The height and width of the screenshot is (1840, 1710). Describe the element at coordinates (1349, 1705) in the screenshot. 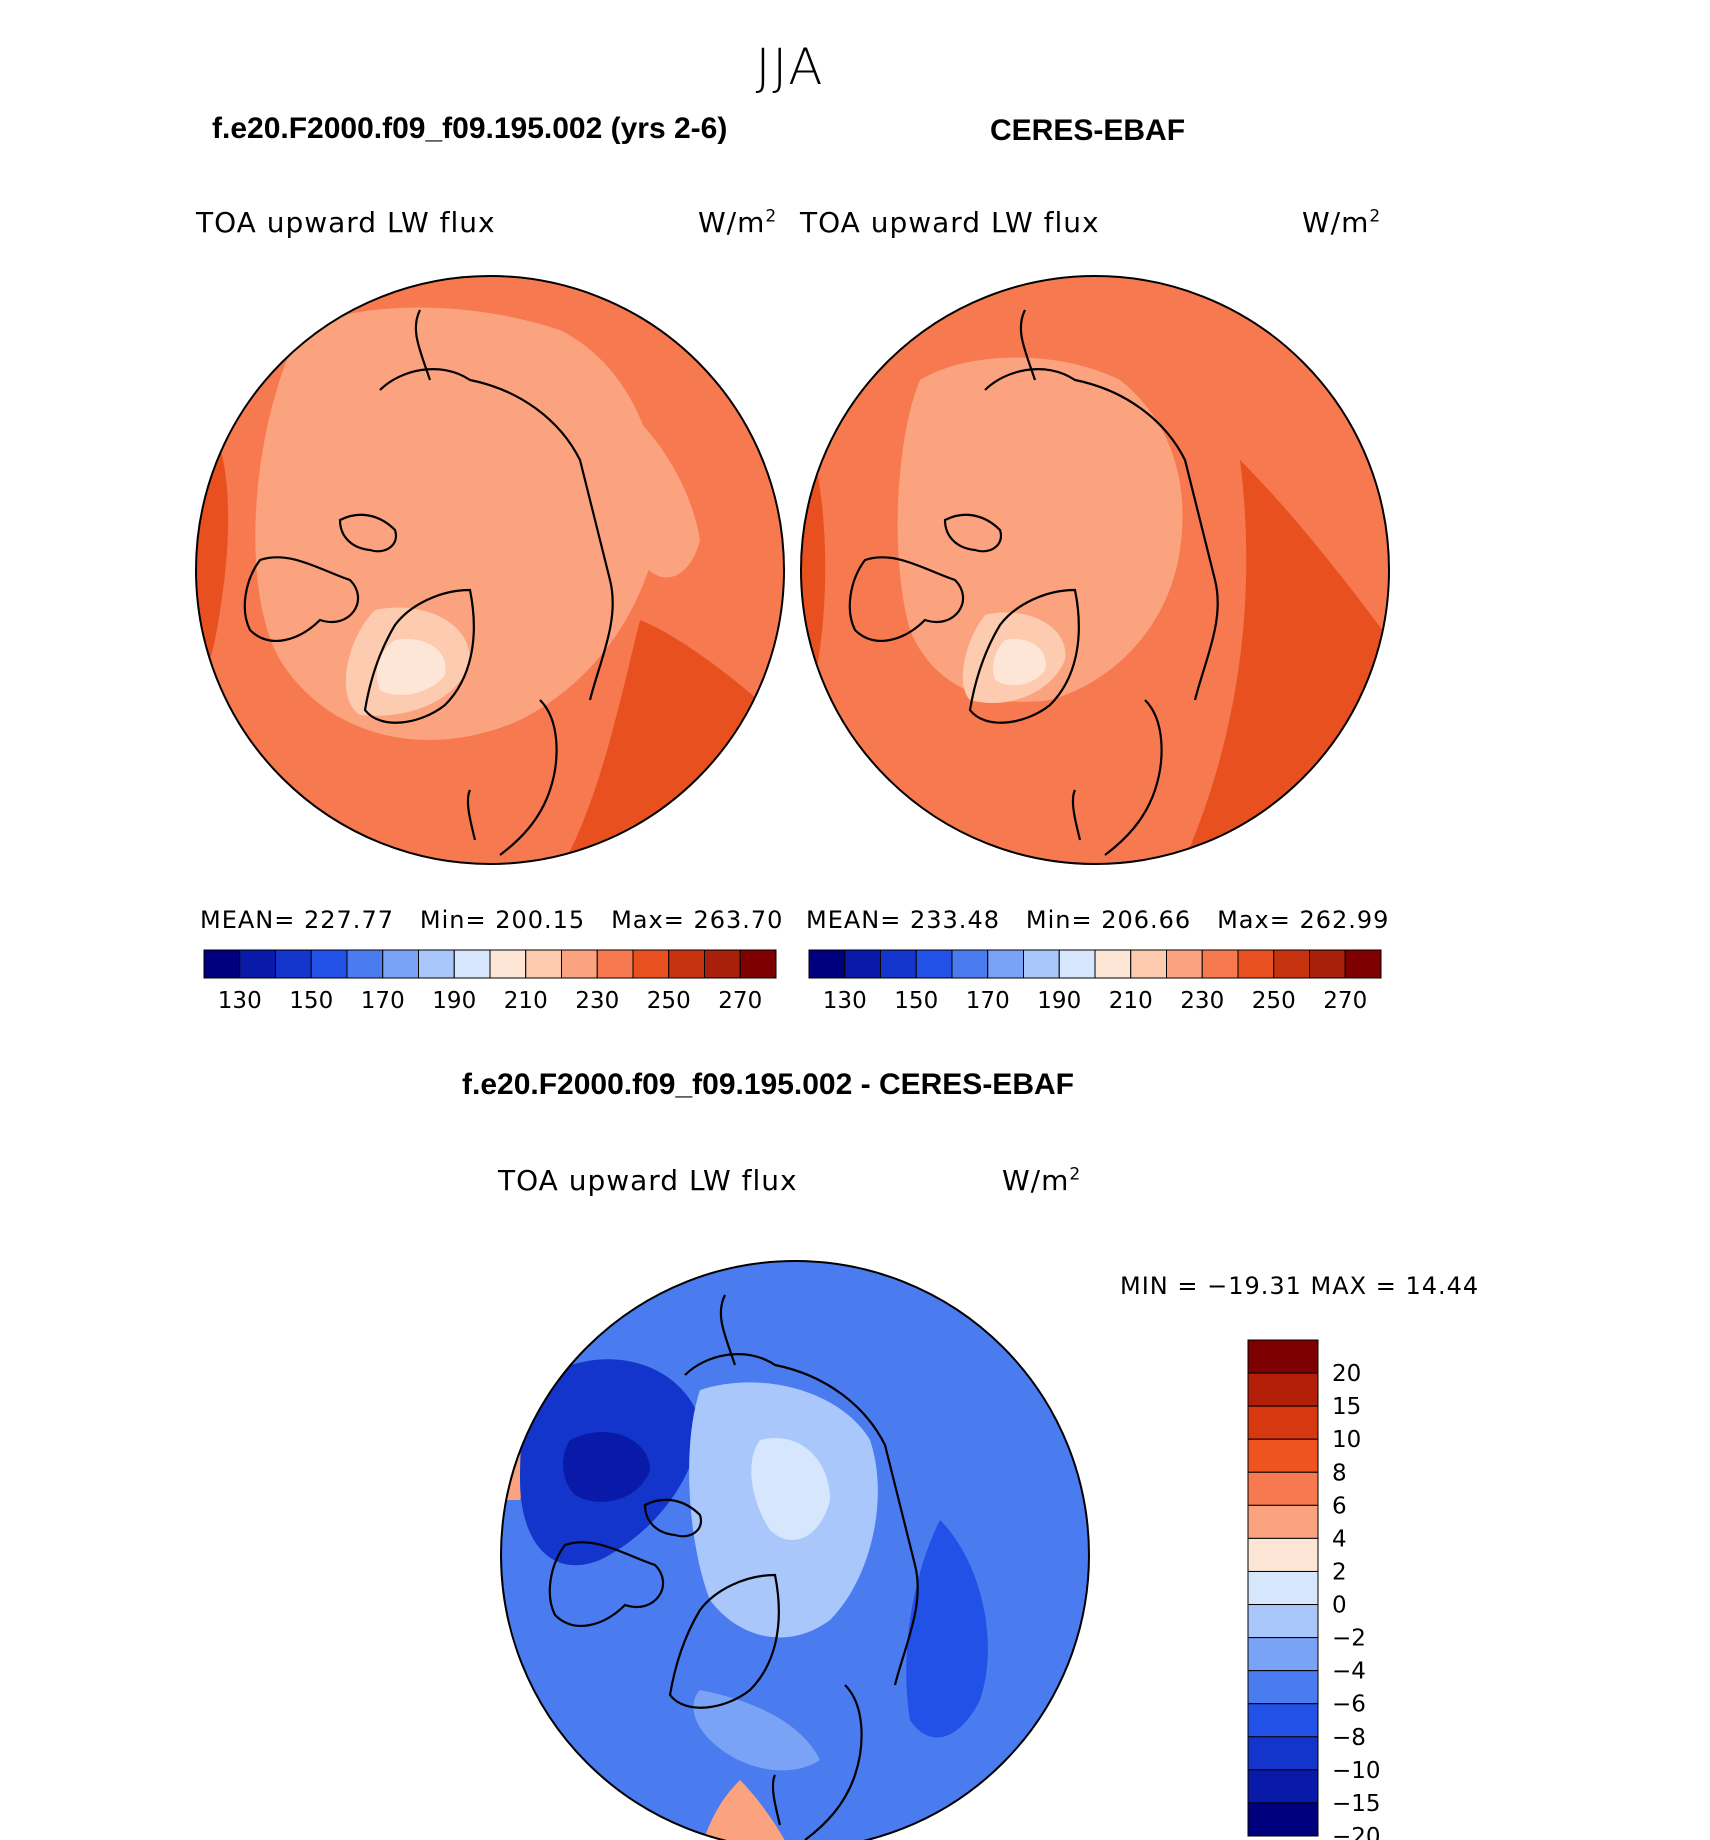

I see `colorbar-tick-label: −6` at that location.